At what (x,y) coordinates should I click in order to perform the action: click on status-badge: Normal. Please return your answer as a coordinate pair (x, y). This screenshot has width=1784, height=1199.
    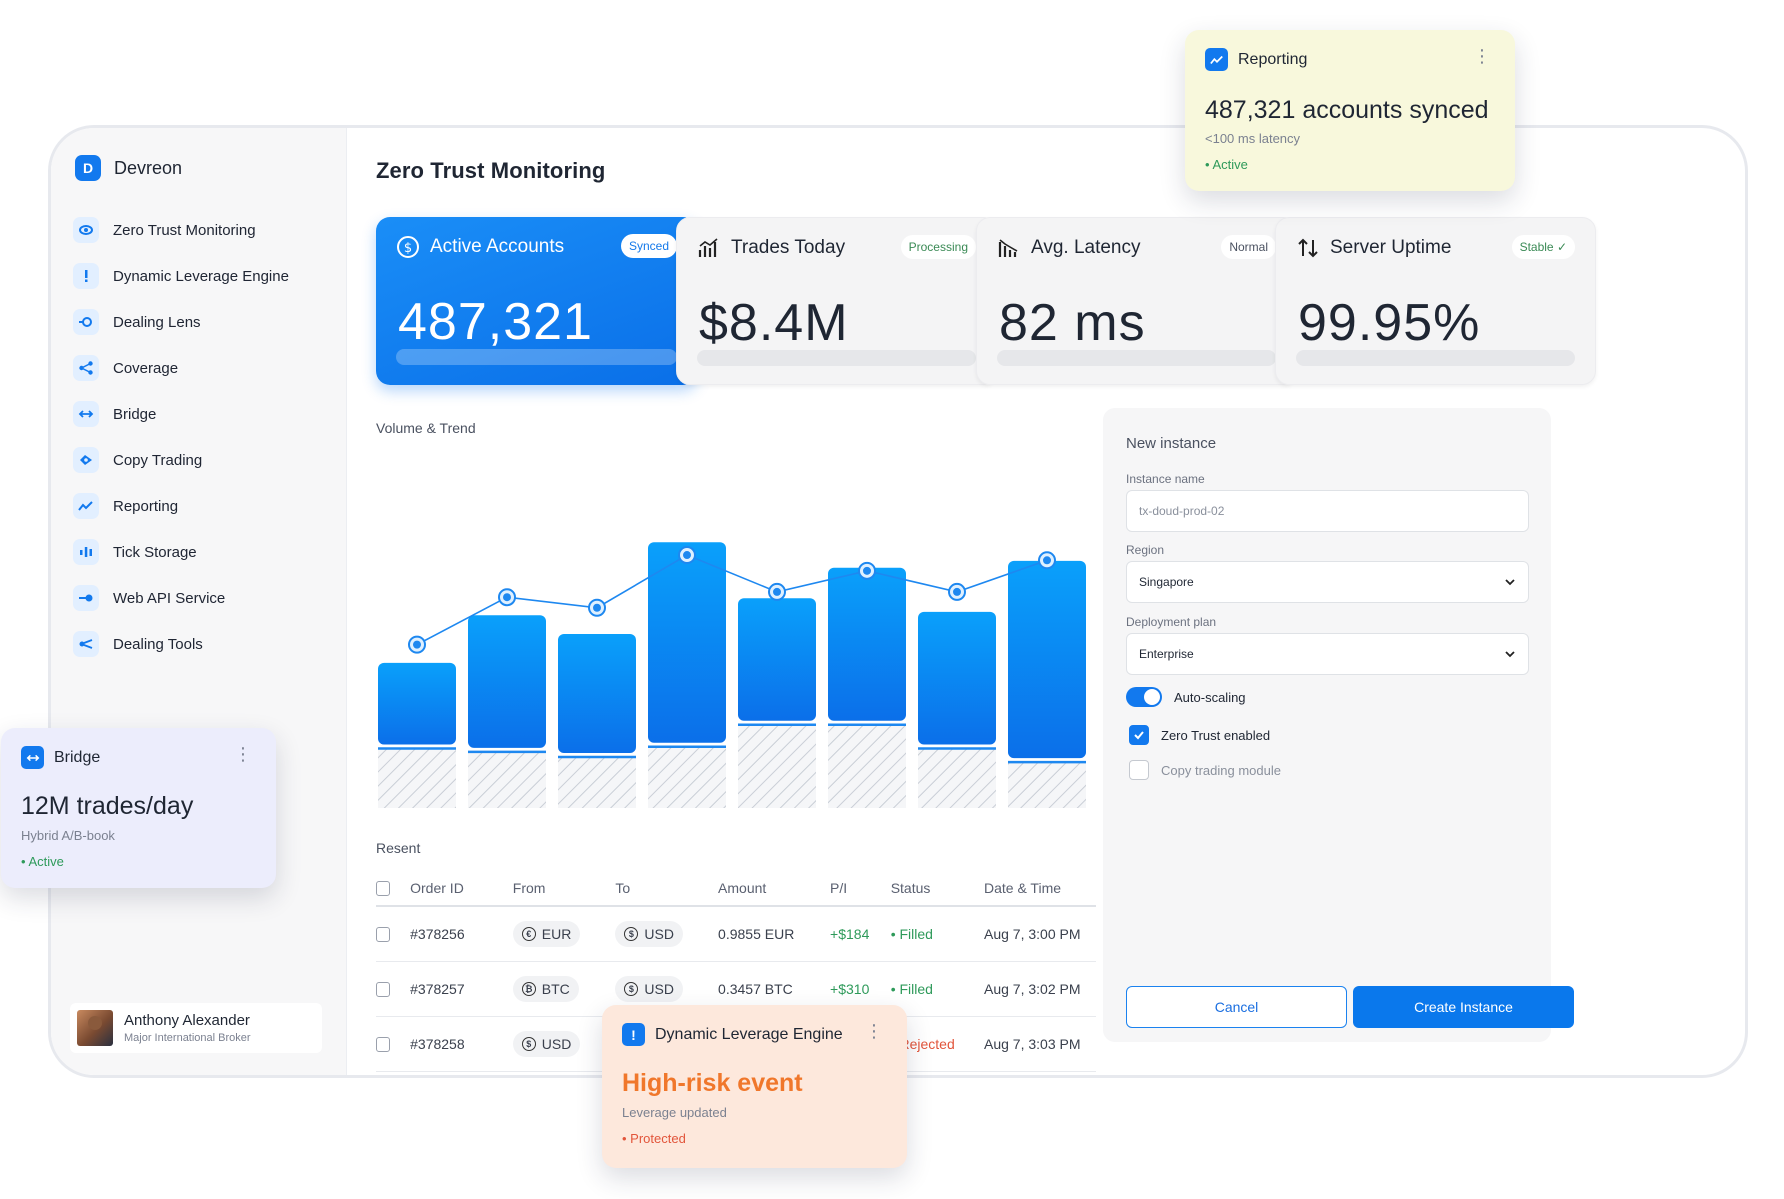
    Looking at the image, I should click on (1248, 247).